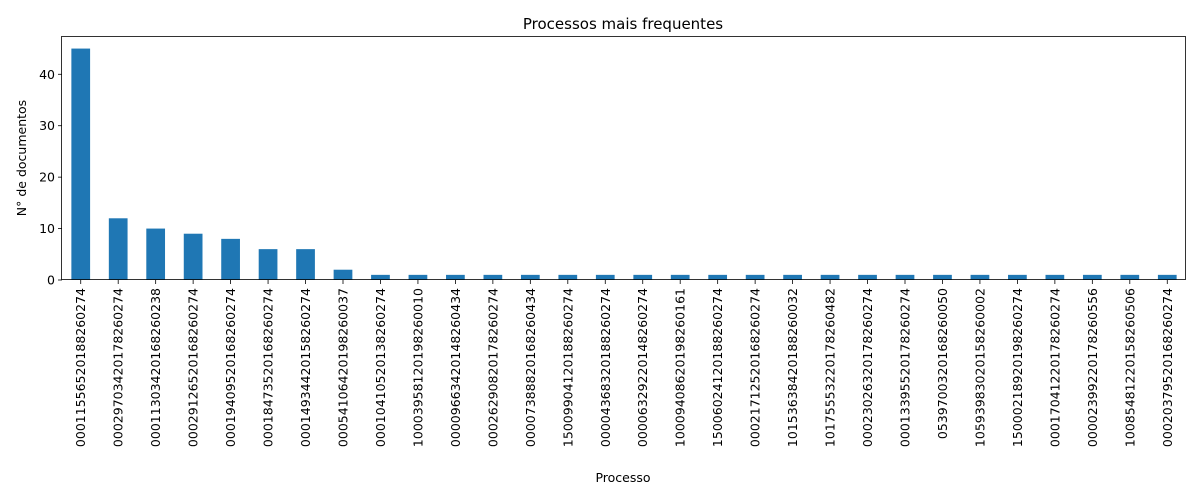 The image size is (1200, 500). I want to click on y-axis-title: N° de documentos, so click(21, 158).